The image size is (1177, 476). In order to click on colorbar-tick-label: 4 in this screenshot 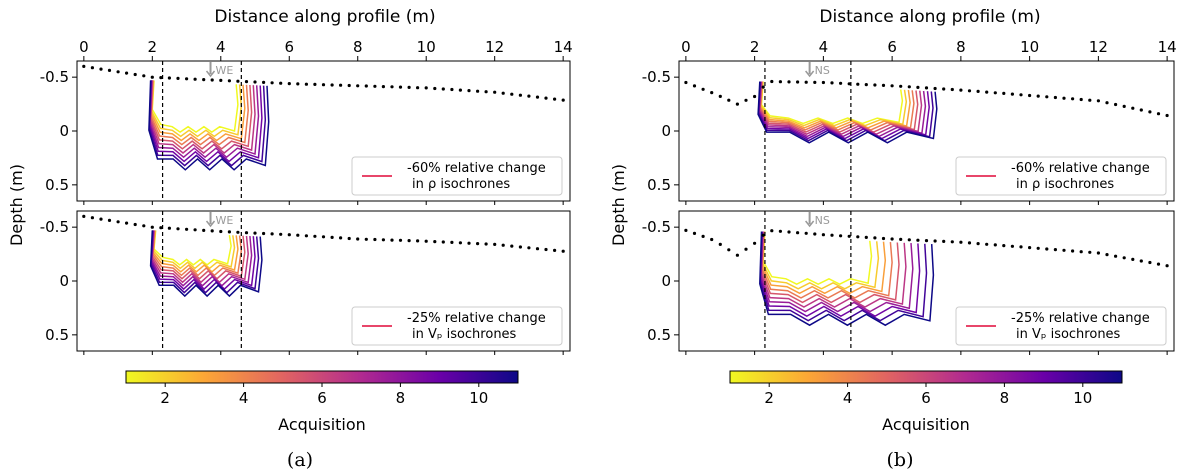, I will do `click(244, 398)`.